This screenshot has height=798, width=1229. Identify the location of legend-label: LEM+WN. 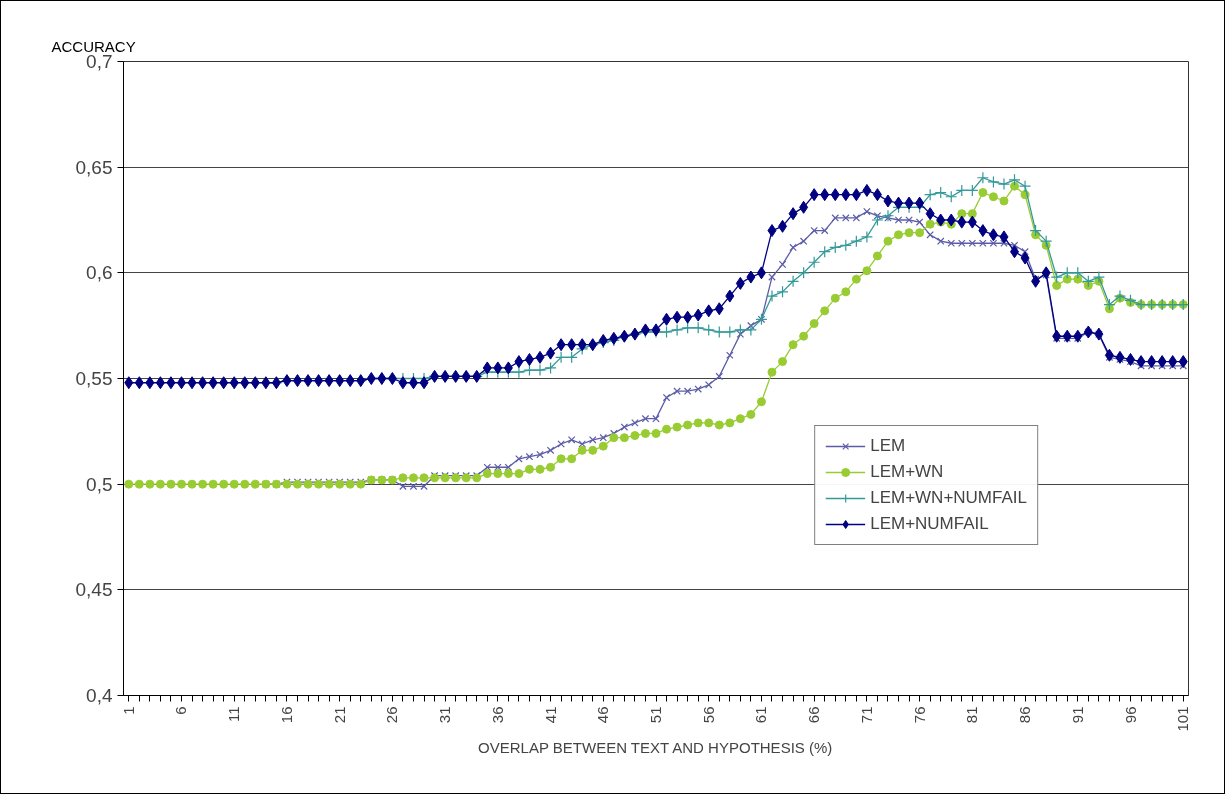
(907, 472).